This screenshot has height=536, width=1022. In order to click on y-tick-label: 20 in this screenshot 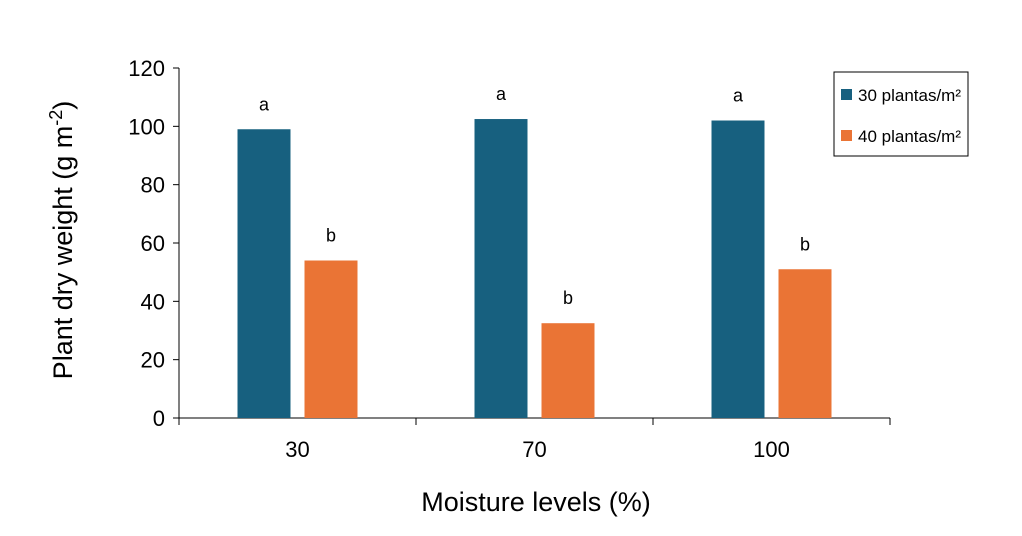, I will do `click(153, 360)`.